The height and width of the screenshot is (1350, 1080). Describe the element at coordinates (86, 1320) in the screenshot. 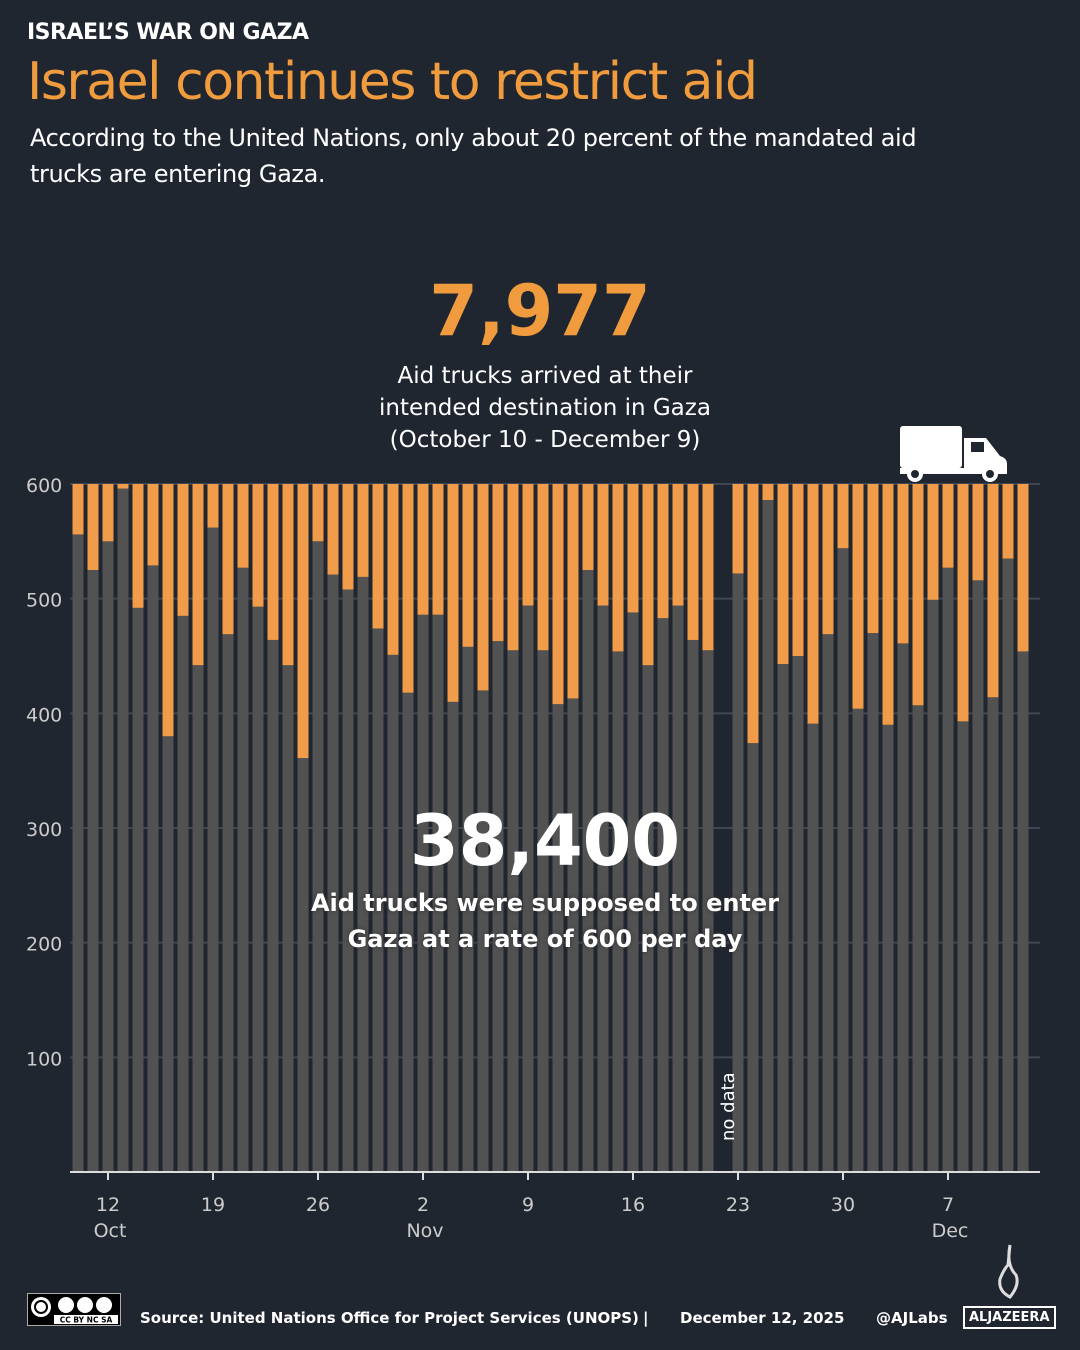

I see `license-text: CC BY NC SA` at that location.